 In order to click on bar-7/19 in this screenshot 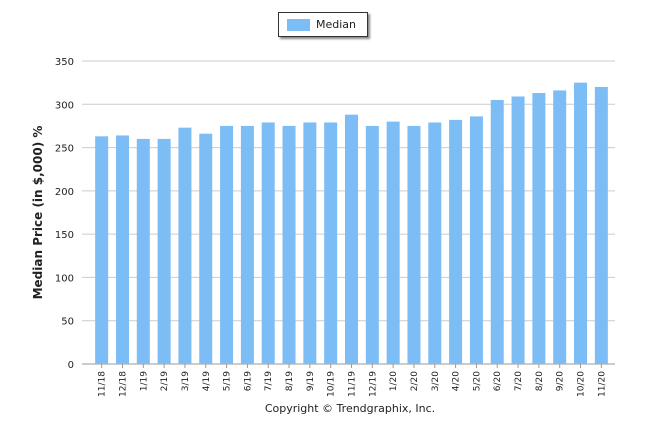, I will do `click(268, 243)`.